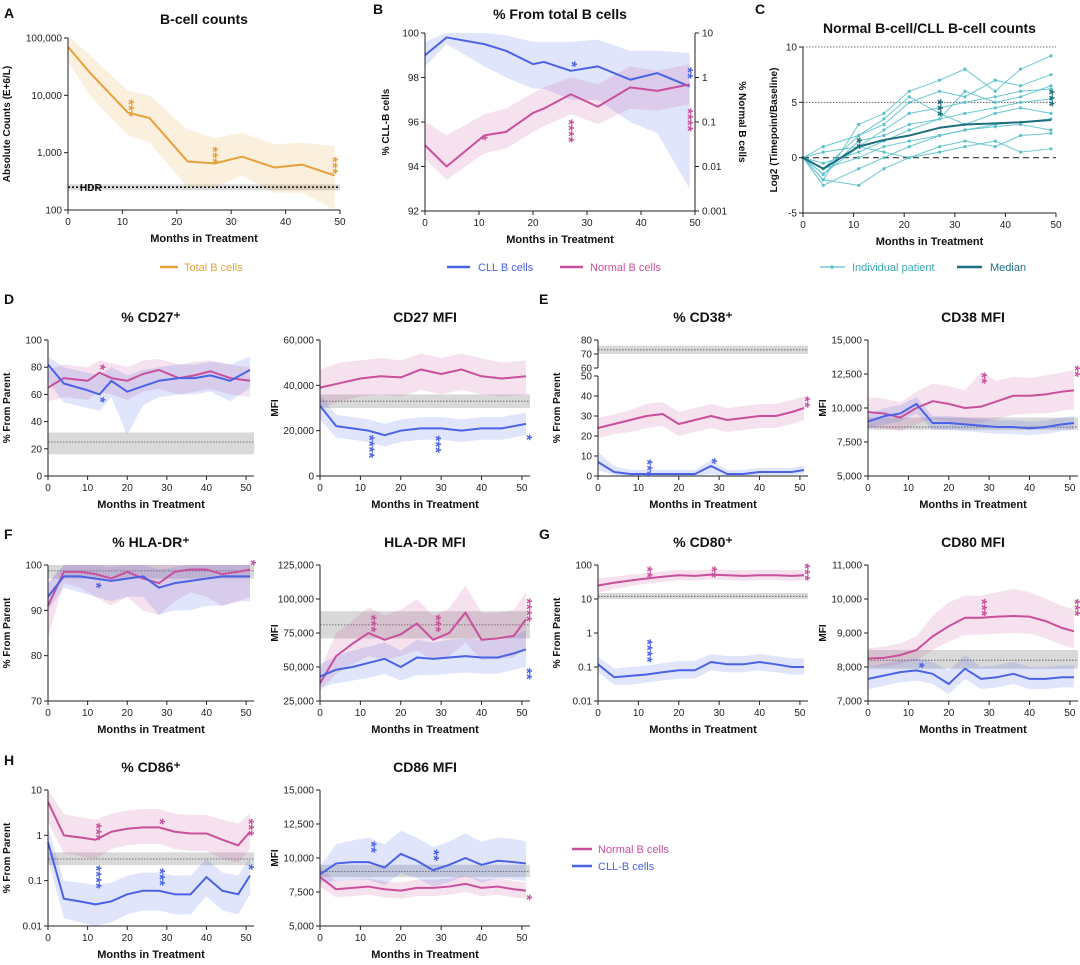 Image resolution: width=1080 pixels, height=965 pixels. Describe the element at coordinates (711, 461) in the screenshot. I see `significance-stars: *` at that location.